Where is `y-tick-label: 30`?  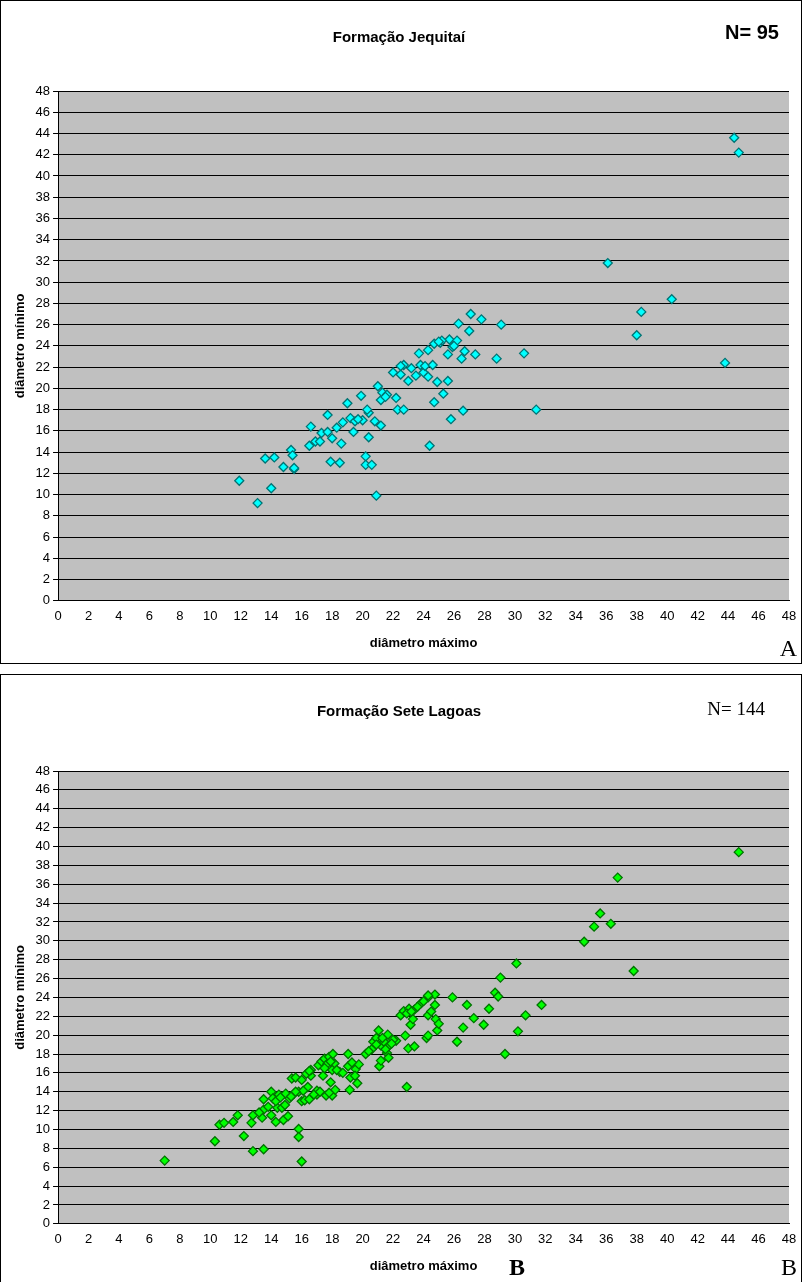 y-tick-label: 30 is located at coordinates (43, 940).